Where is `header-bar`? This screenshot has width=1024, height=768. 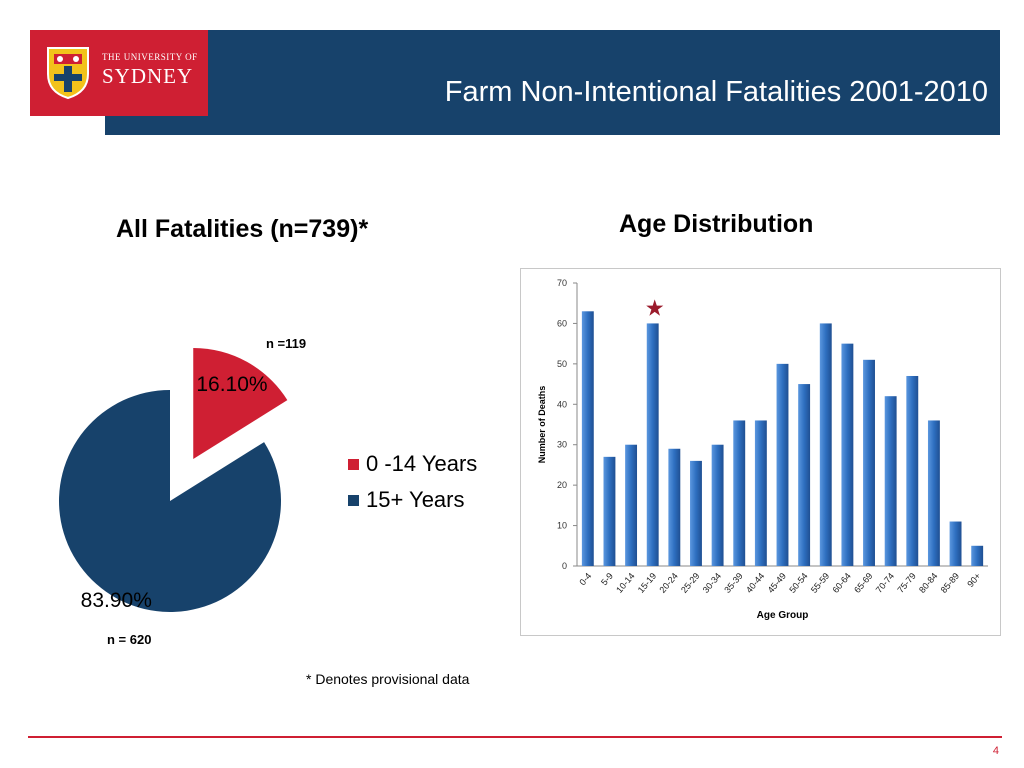 header-bar is located at coordinates (552, 82).